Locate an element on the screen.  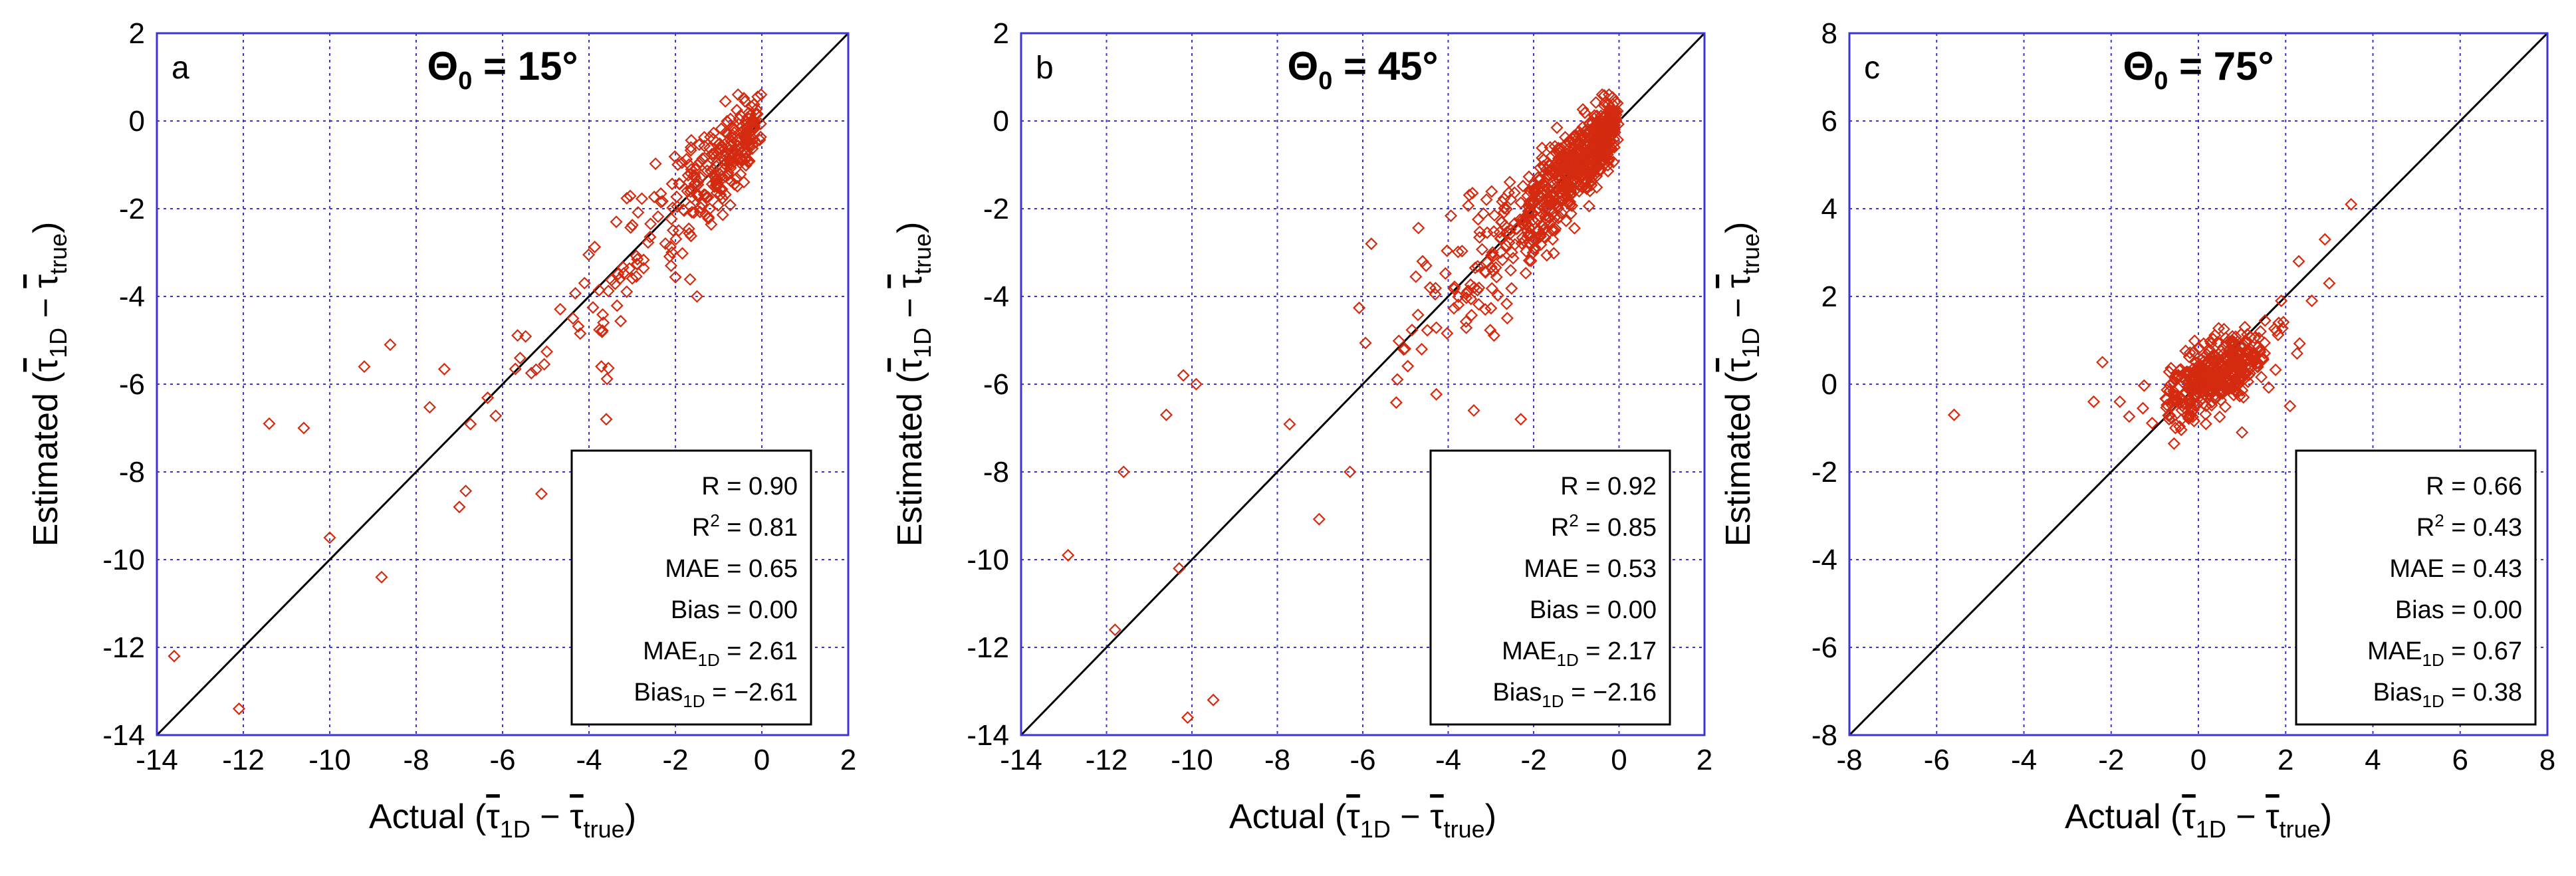
y-tick-label: 0 is located at coordinates (1829, 385).